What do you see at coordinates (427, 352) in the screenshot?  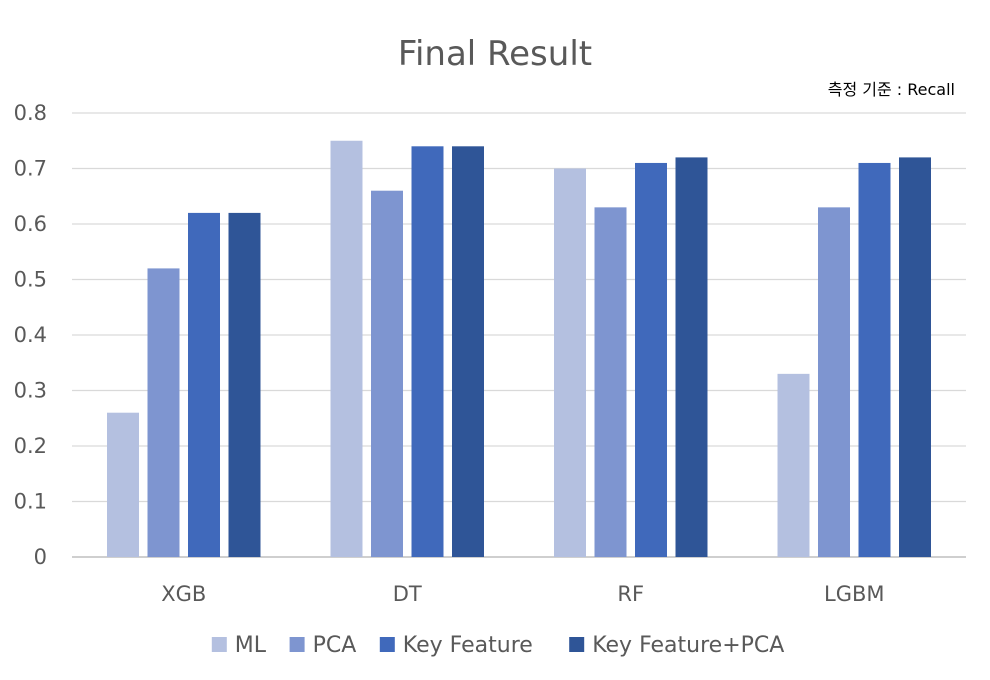 I see `bar-key-feature-dt` at bounding box center [427, 352].